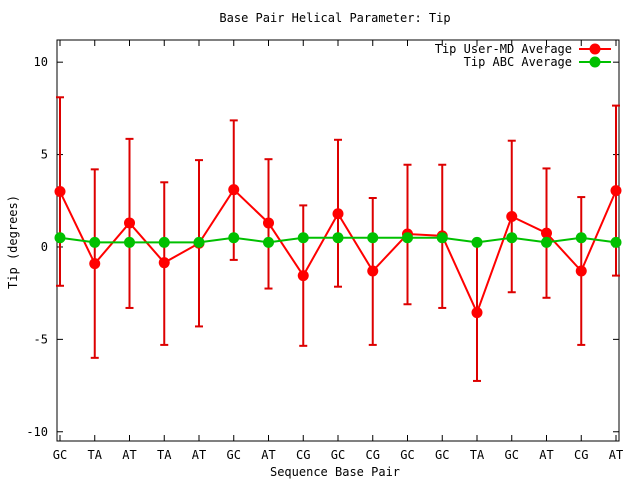 The image size is (640, 480). Describe the element at coordinates (334, 18) in the screenshot. I see `chart-title: Base Pair Helical Parameter: Tip` at that location.